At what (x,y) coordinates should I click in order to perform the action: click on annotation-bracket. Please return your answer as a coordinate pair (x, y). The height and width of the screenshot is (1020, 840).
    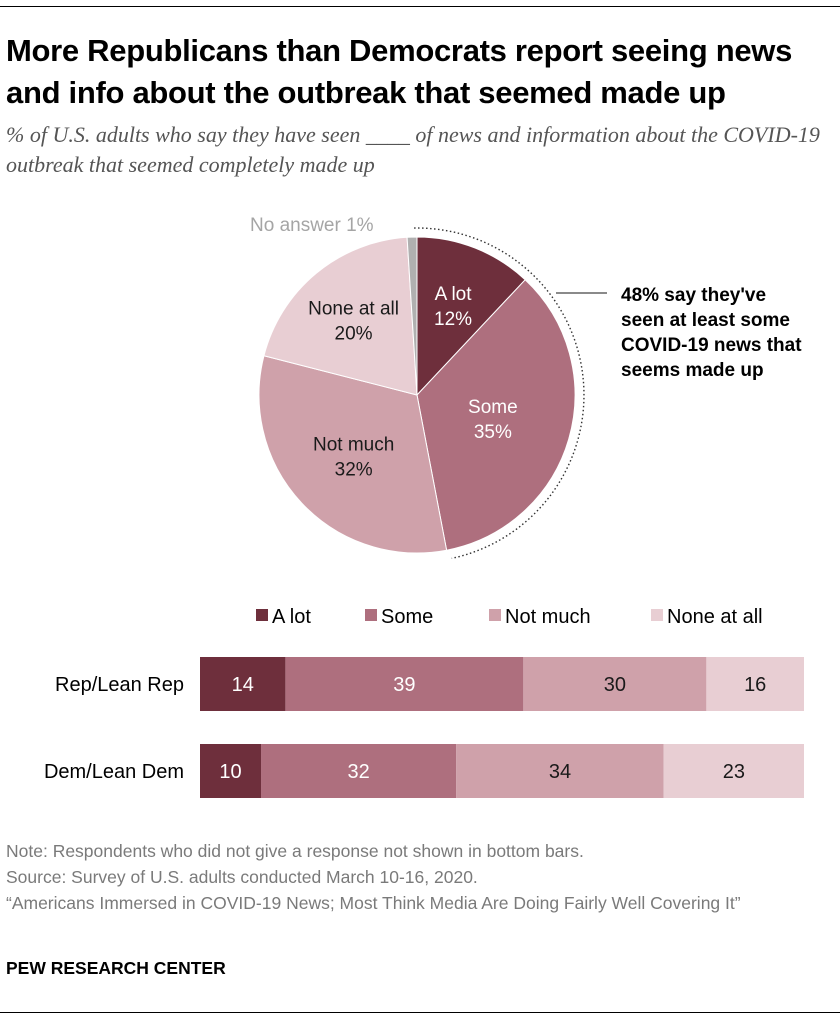
    Looking at the image, I should click on (499, 393).